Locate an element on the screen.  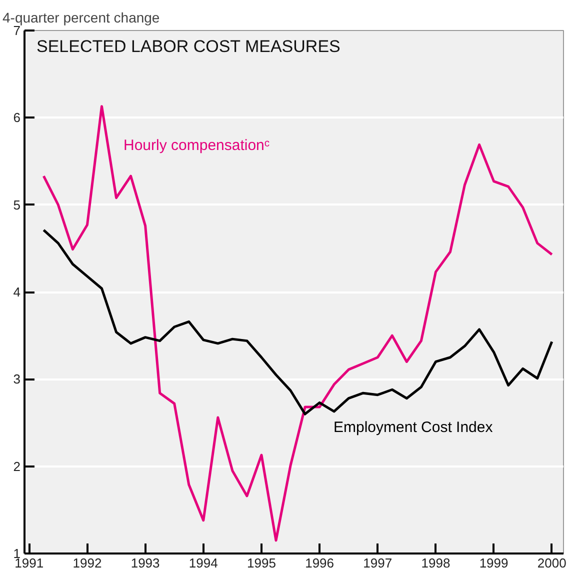
series-label: Hourly compensationᶜ is located at coordinates (197, 145).